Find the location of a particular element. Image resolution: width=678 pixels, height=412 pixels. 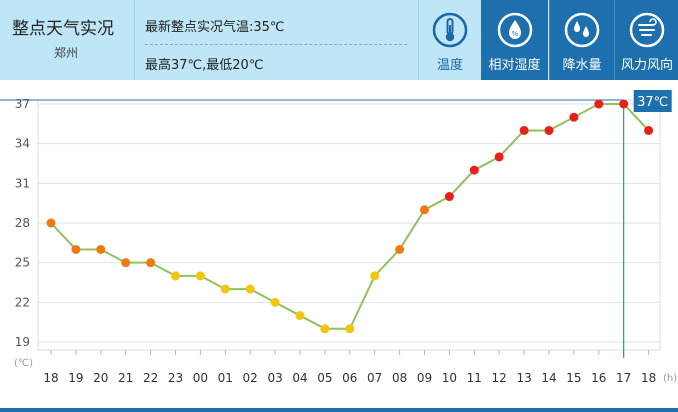

y-tick-label: 28 is located at coordinates (22, 223).